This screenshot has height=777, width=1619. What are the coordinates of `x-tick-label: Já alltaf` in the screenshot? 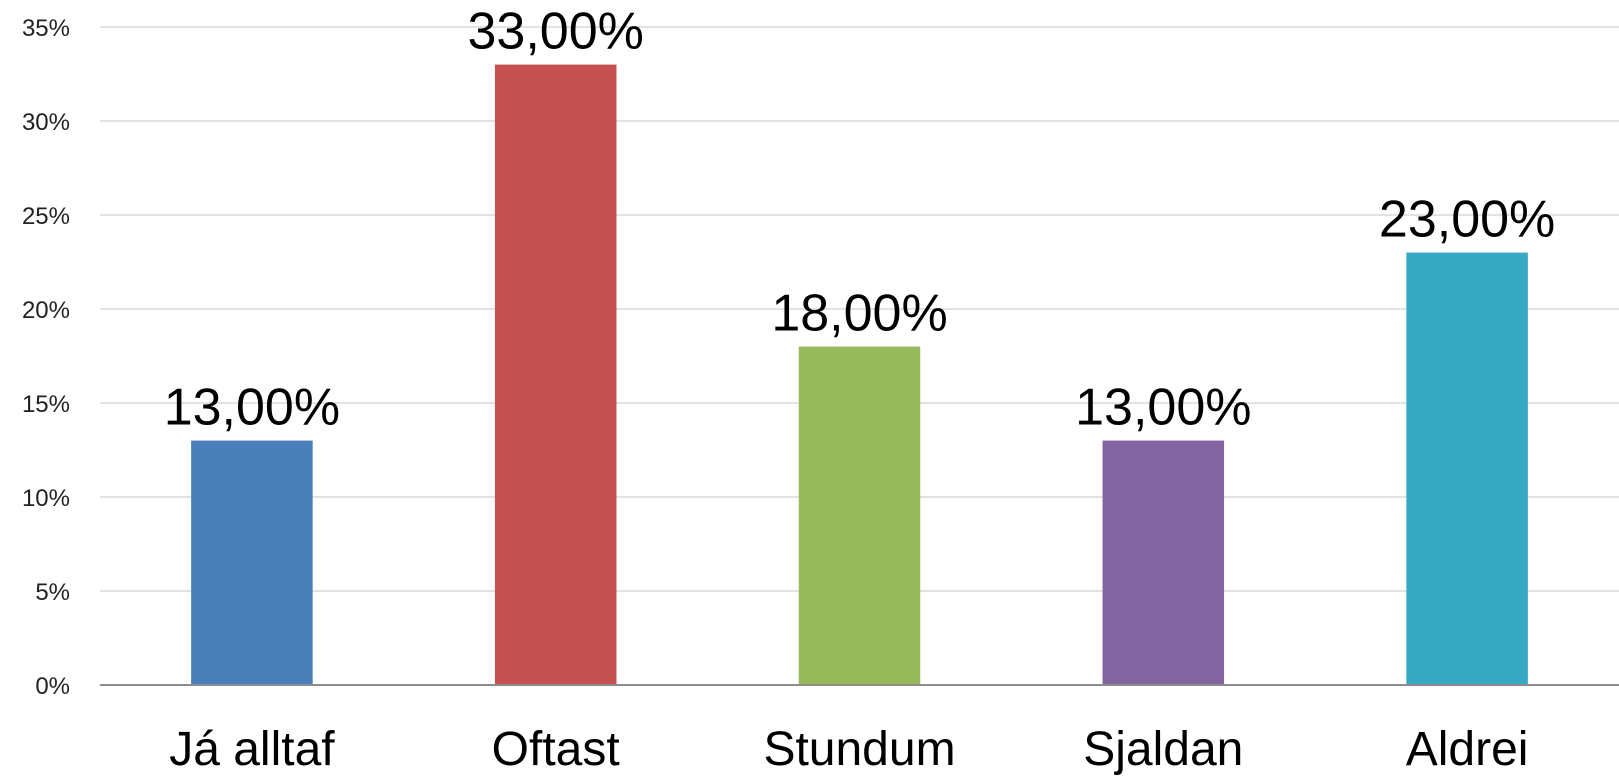 It's located at (252, 749).